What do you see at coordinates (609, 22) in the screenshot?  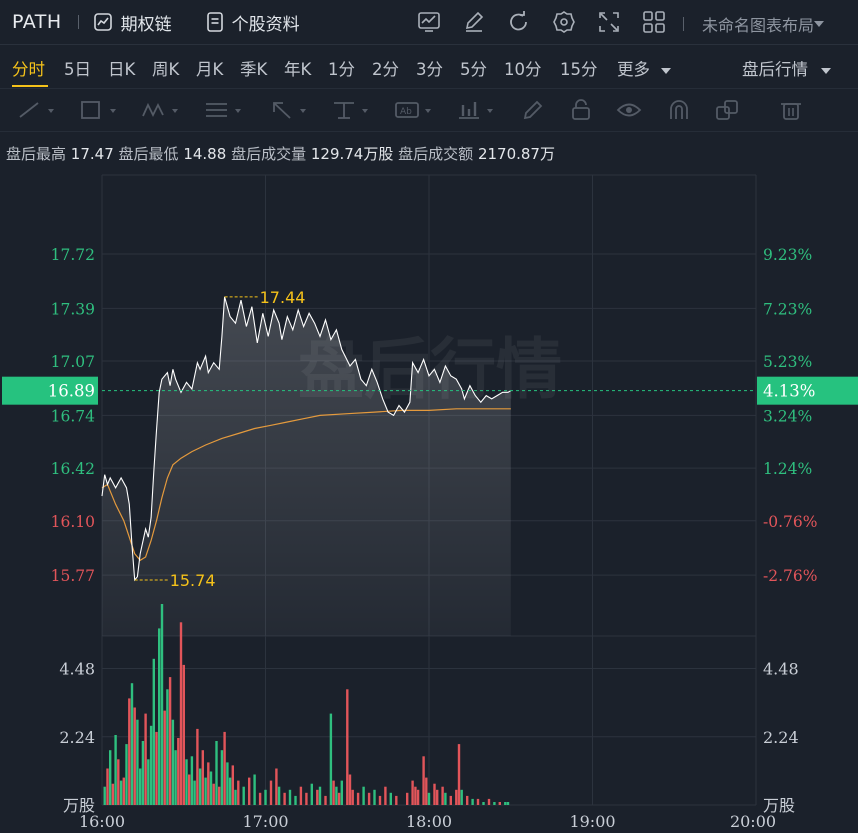 I see `fullscreen-icon` at bounding box center [609, 22].